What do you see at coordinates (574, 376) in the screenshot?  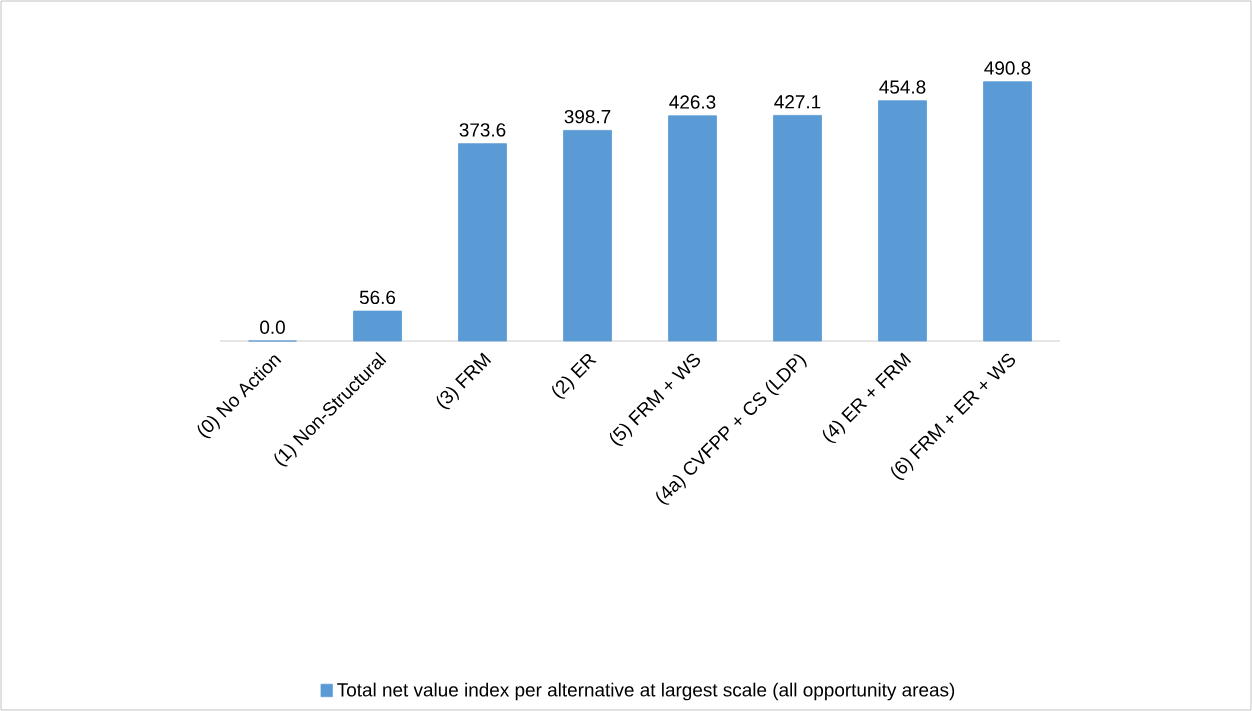 I see `x-tick-label: (2) ER` at bounding box center [574, 376].